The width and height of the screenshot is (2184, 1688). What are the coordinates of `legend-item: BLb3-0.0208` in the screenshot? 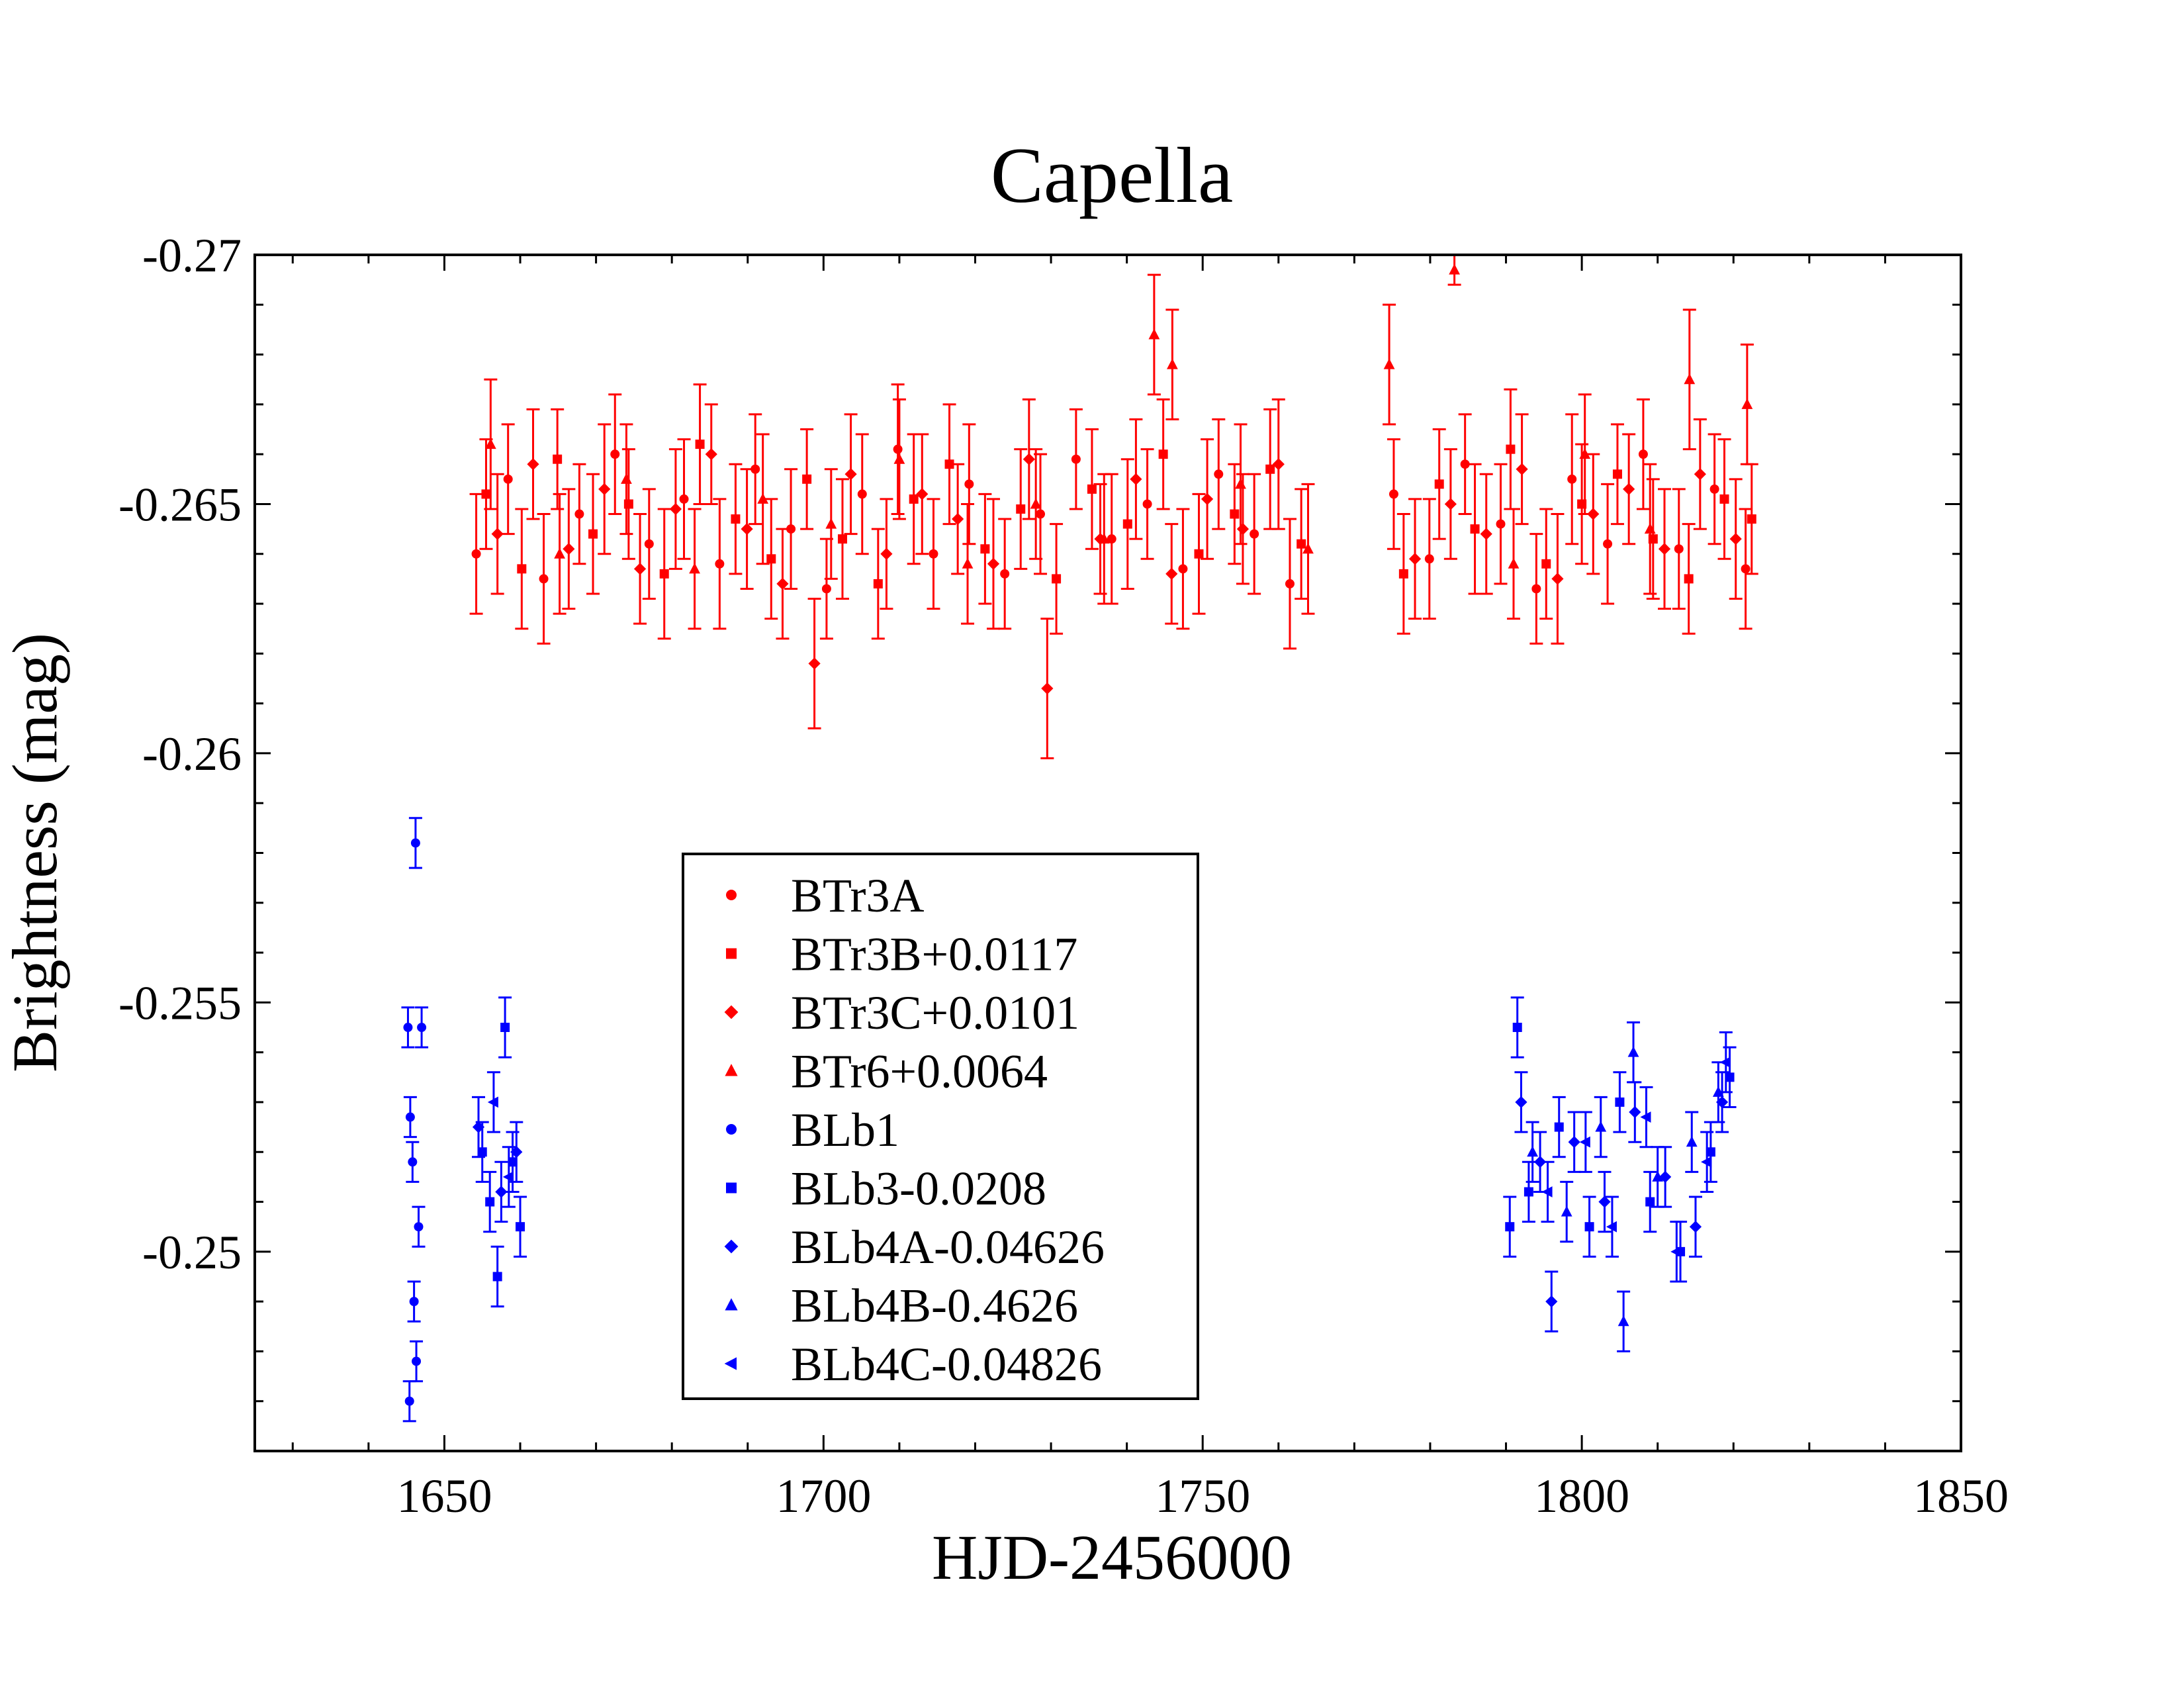 It's located at (886, 1188).